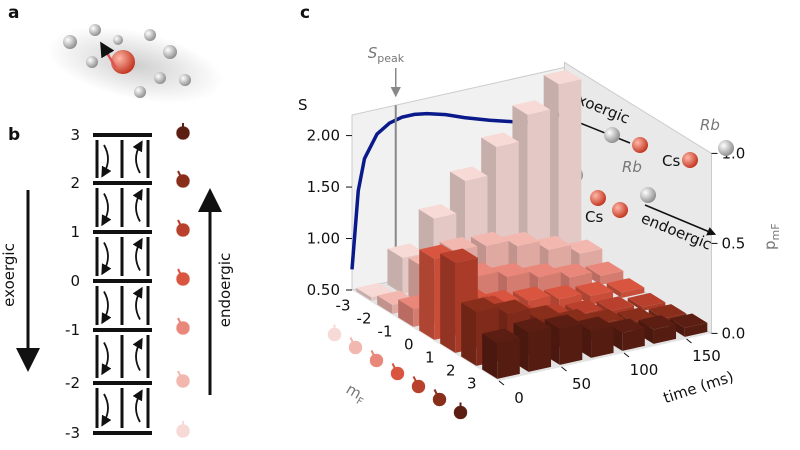 The width and height of the screenshot is (800, 450). I want to click on level-label: 0, so click(75, 281).